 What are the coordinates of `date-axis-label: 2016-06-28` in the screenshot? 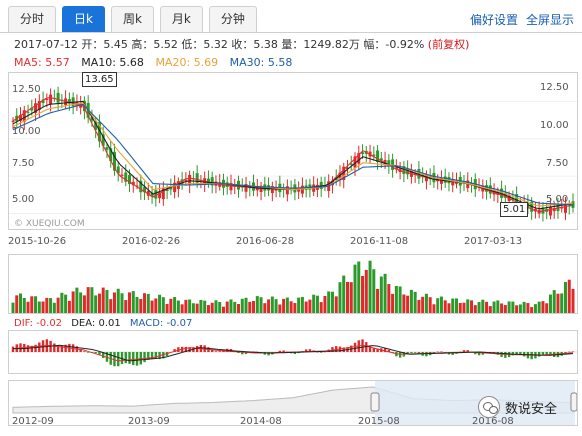 It's located at (265, 241).